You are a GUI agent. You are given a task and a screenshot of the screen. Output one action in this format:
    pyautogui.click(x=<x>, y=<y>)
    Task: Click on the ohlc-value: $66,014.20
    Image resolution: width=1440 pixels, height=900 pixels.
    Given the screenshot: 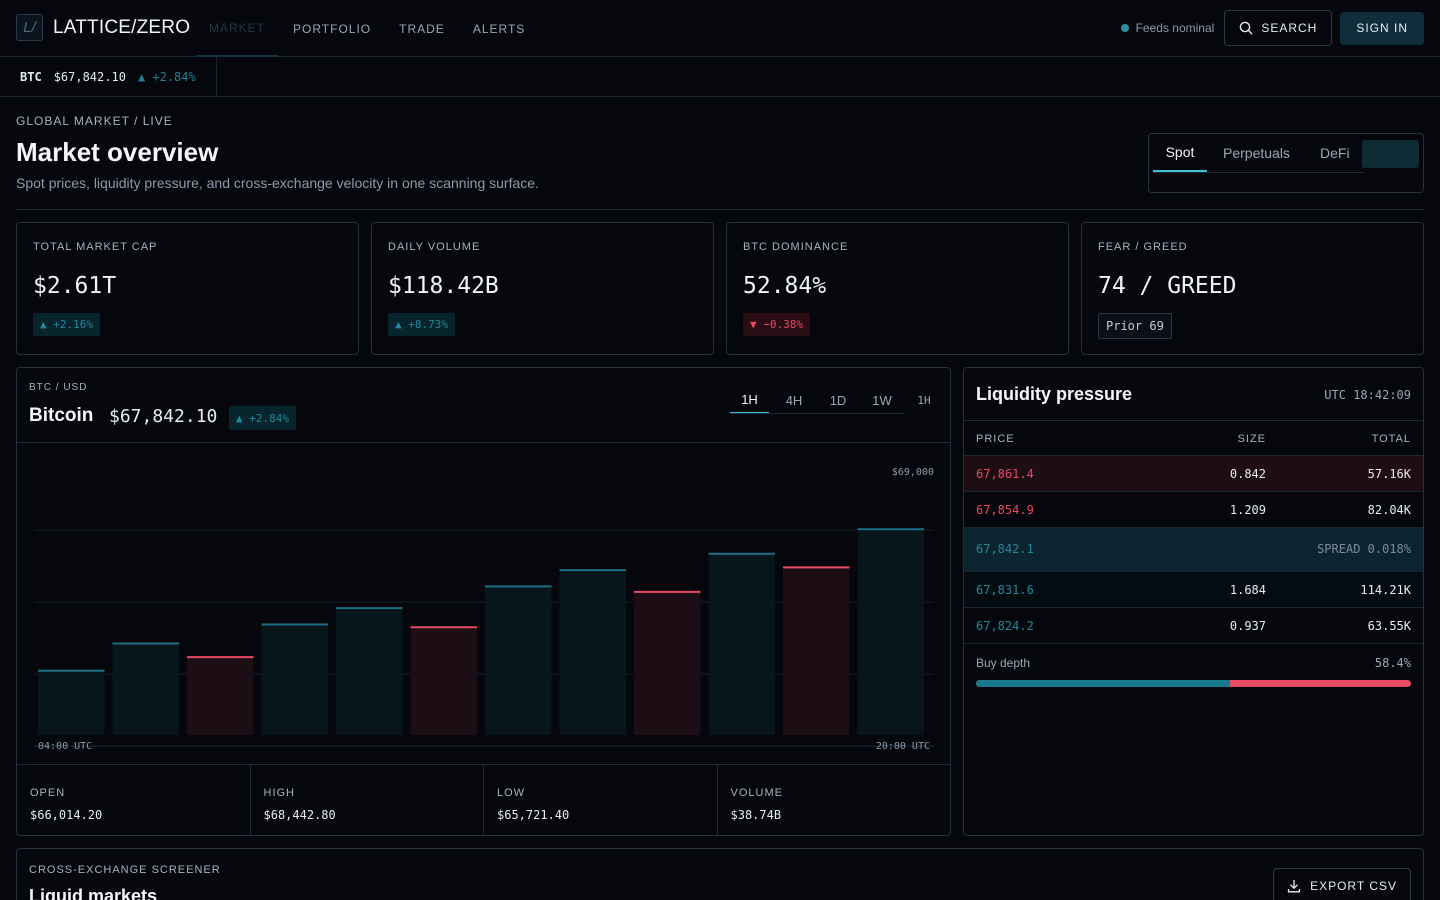 What is the action you would take?
    pyautogui.click(x=66, y=815)
    